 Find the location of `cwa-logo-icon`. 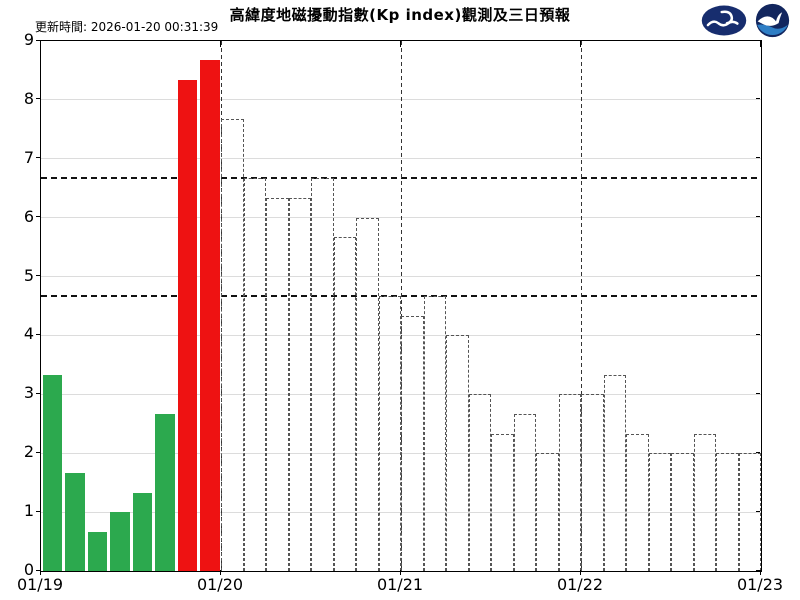

cwa-logo-icon is located at coordinates (724, 22).